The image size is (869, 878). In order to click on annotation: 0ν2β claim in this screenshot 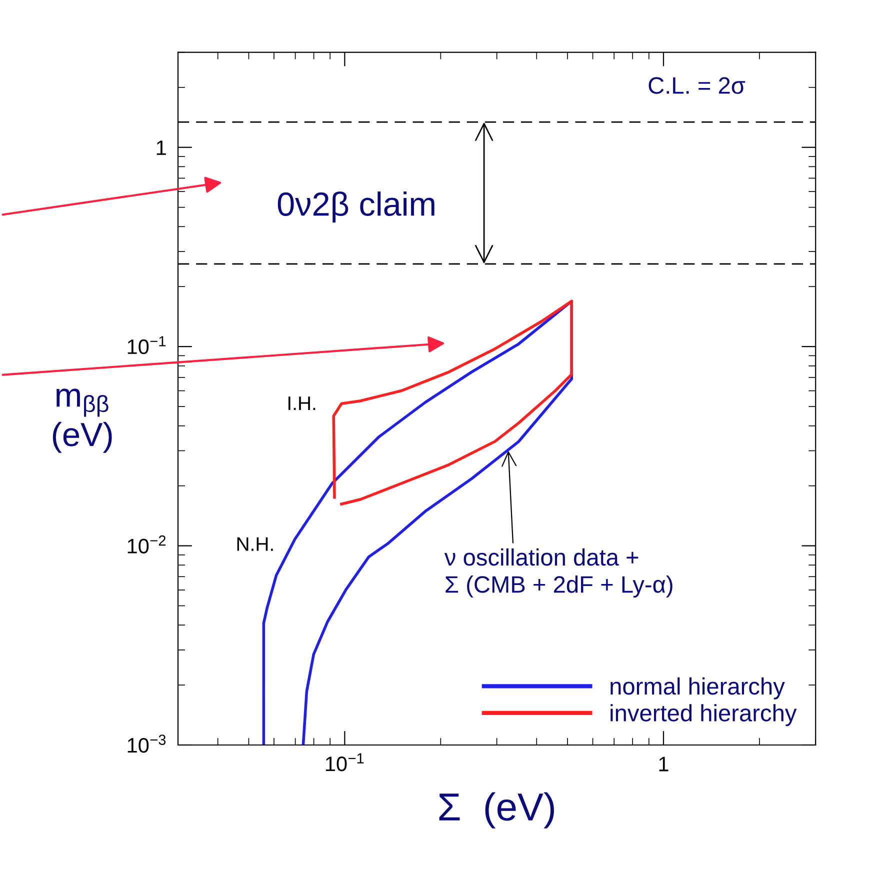, I will do `click(356, 207)`.